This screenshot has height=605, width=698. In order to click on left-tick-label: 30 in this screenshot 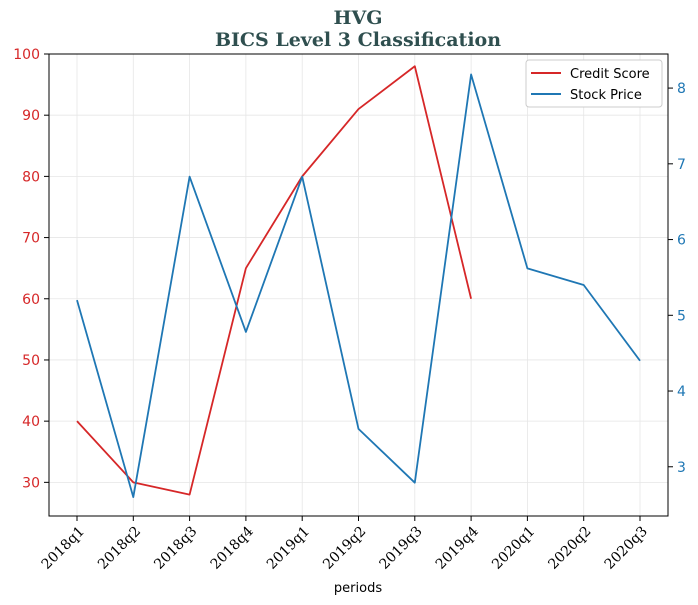, I will do `click(31, 483)`.